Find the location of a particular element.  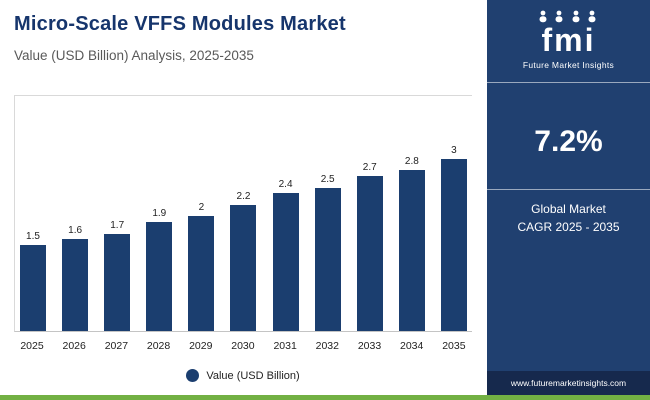

fmi-logo: fmi Future Market Insights is located at coordinates (568, 41).